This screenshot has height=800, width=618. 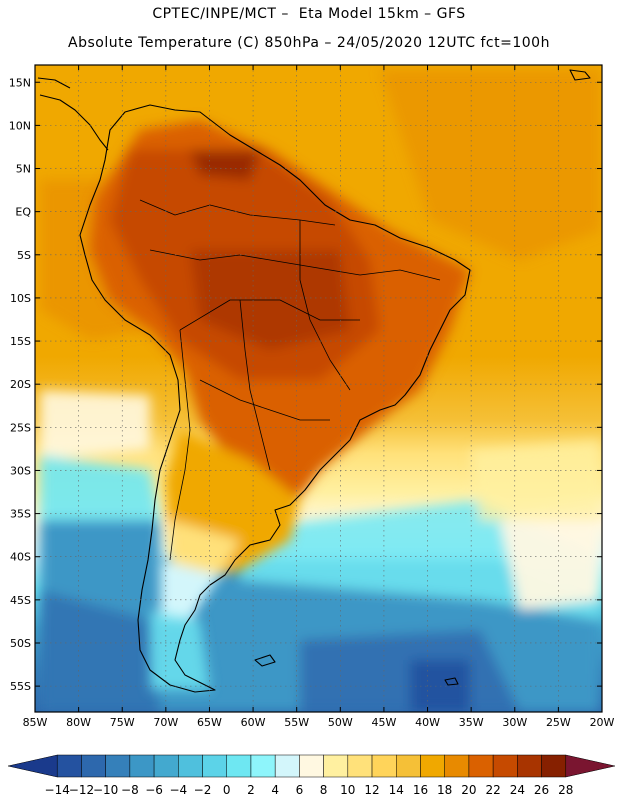 What do you see at coordinates (565, 790) in the screenshot?
I see `colorbar-label: 28` at bounding box center [565, 790].